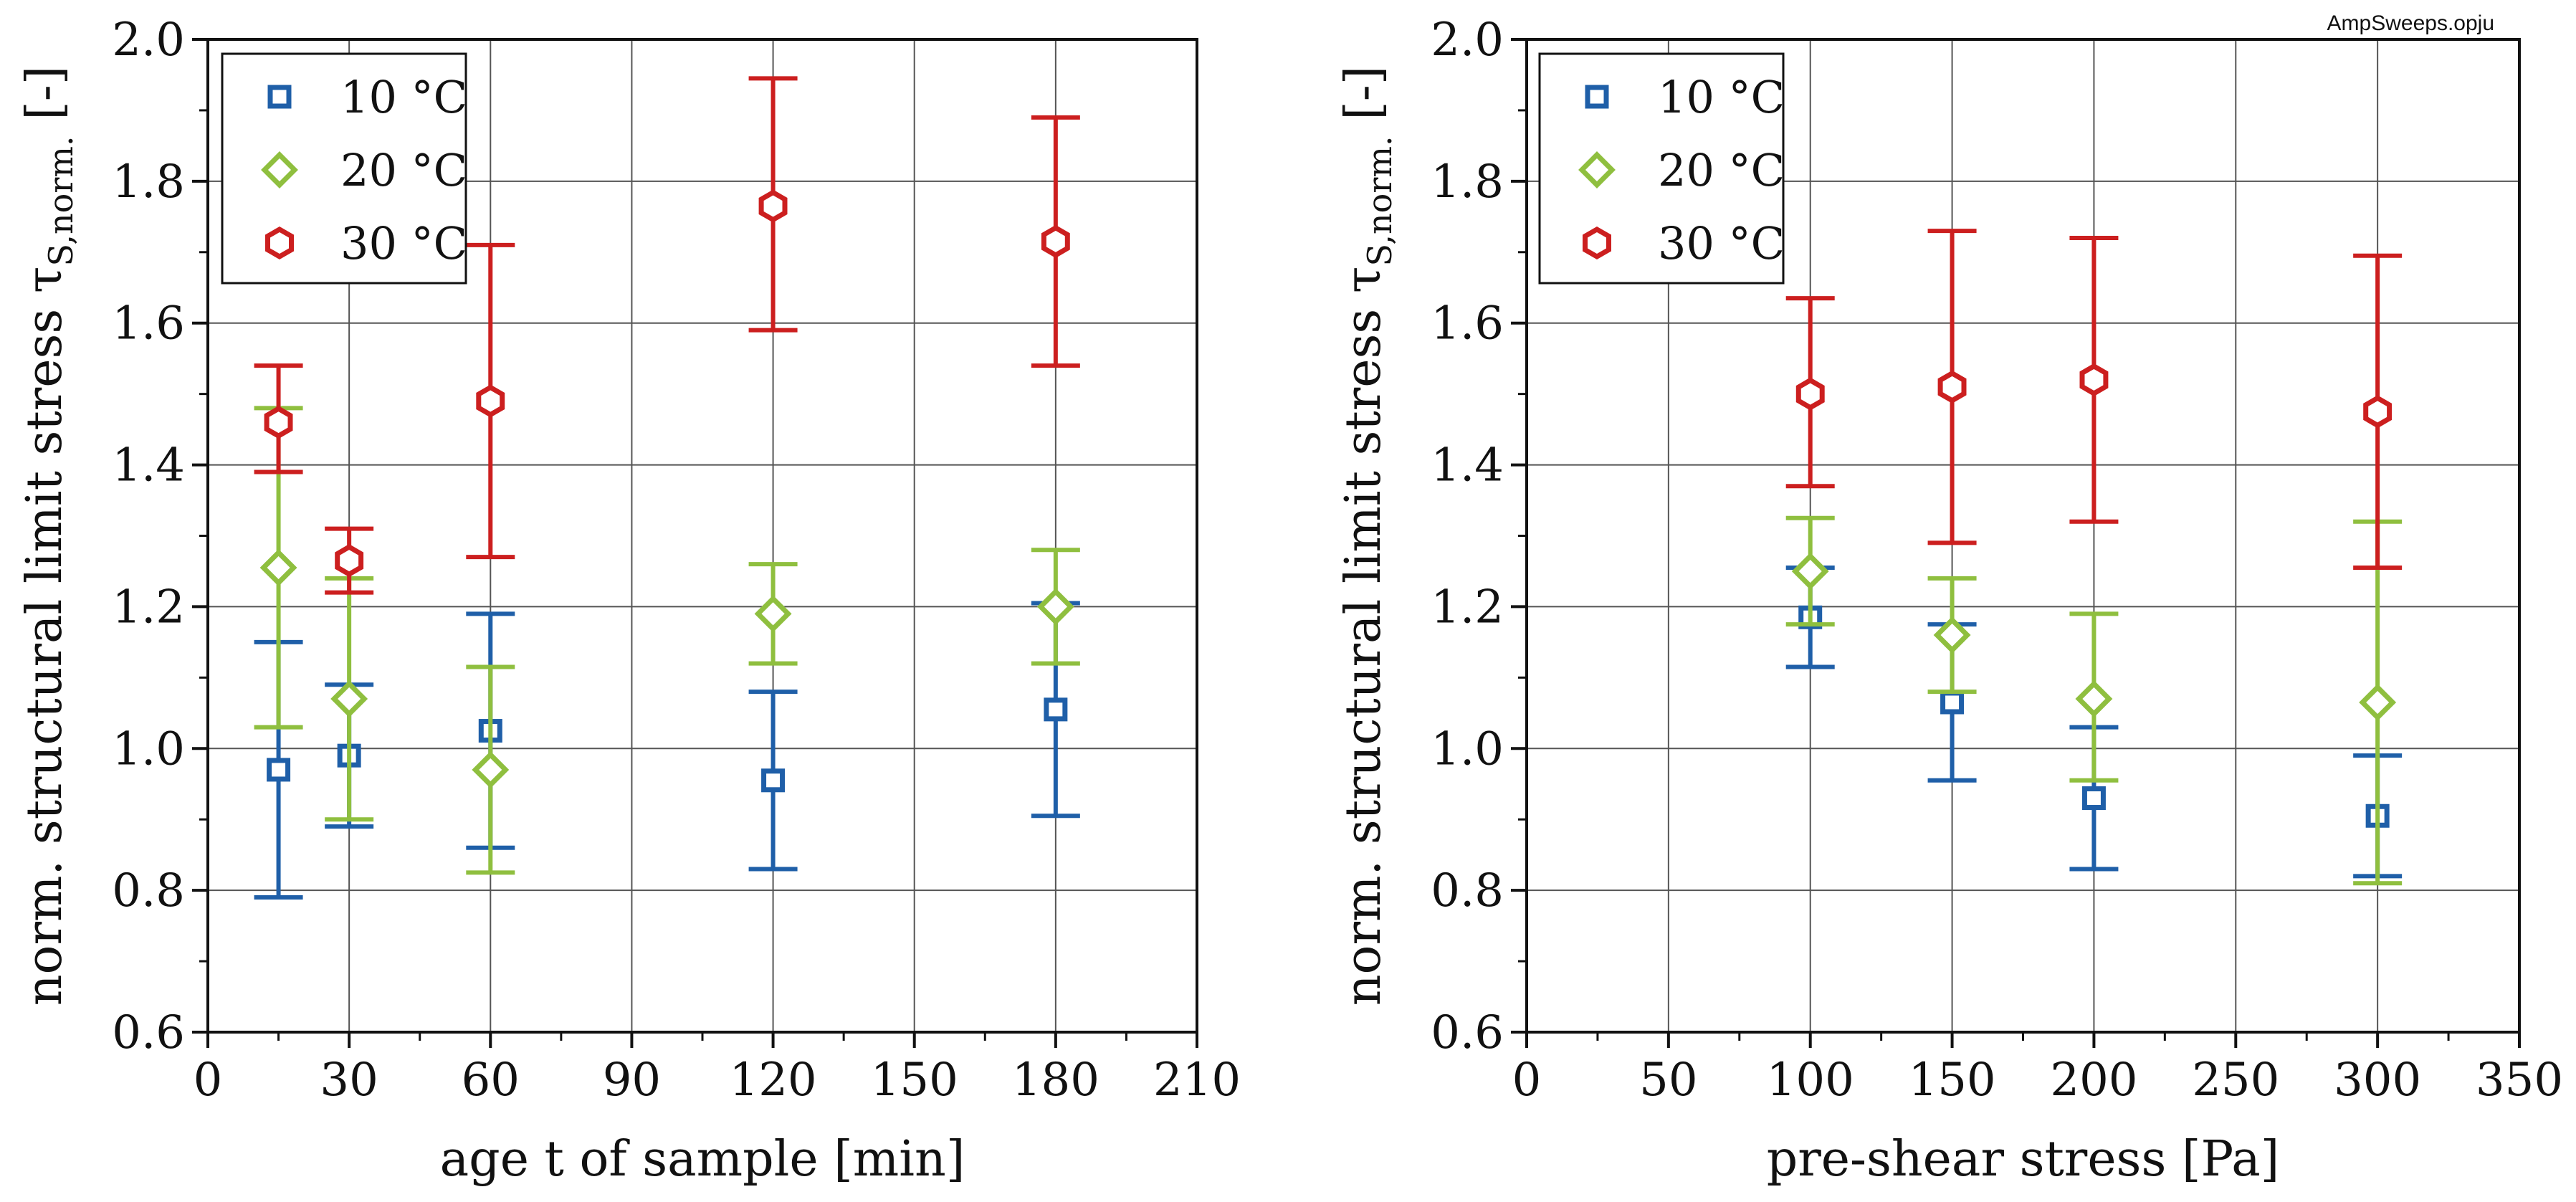  I want to click on x-tick-label: 350, so click(2519, 1080).